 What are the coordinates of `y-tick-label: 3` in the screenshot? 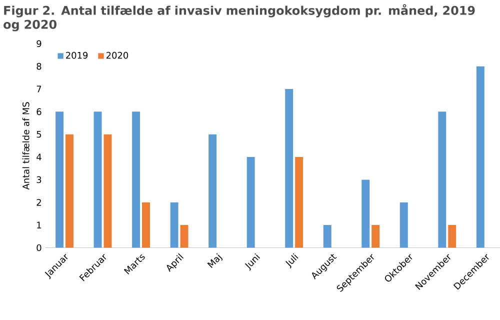 It's located at (39, 180).